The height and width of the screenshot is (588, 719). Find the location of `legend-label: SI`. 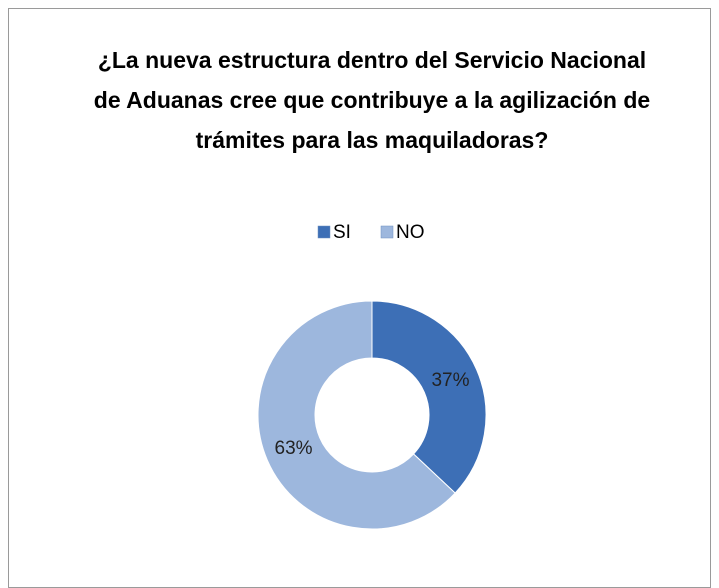

legend-label: SI is located at coordinates (342, 232).